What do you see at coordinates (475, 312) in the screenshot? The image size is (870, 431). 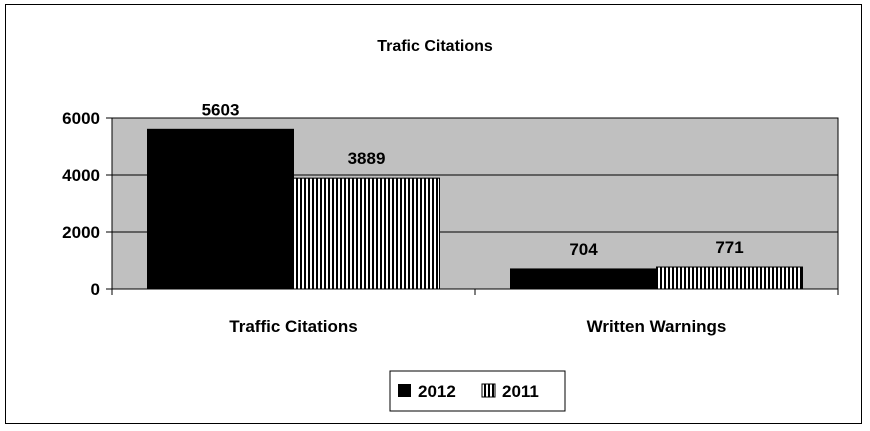 I see `x-axis: Traffic Citations Written Warnings` at bounding box center [475, 312].